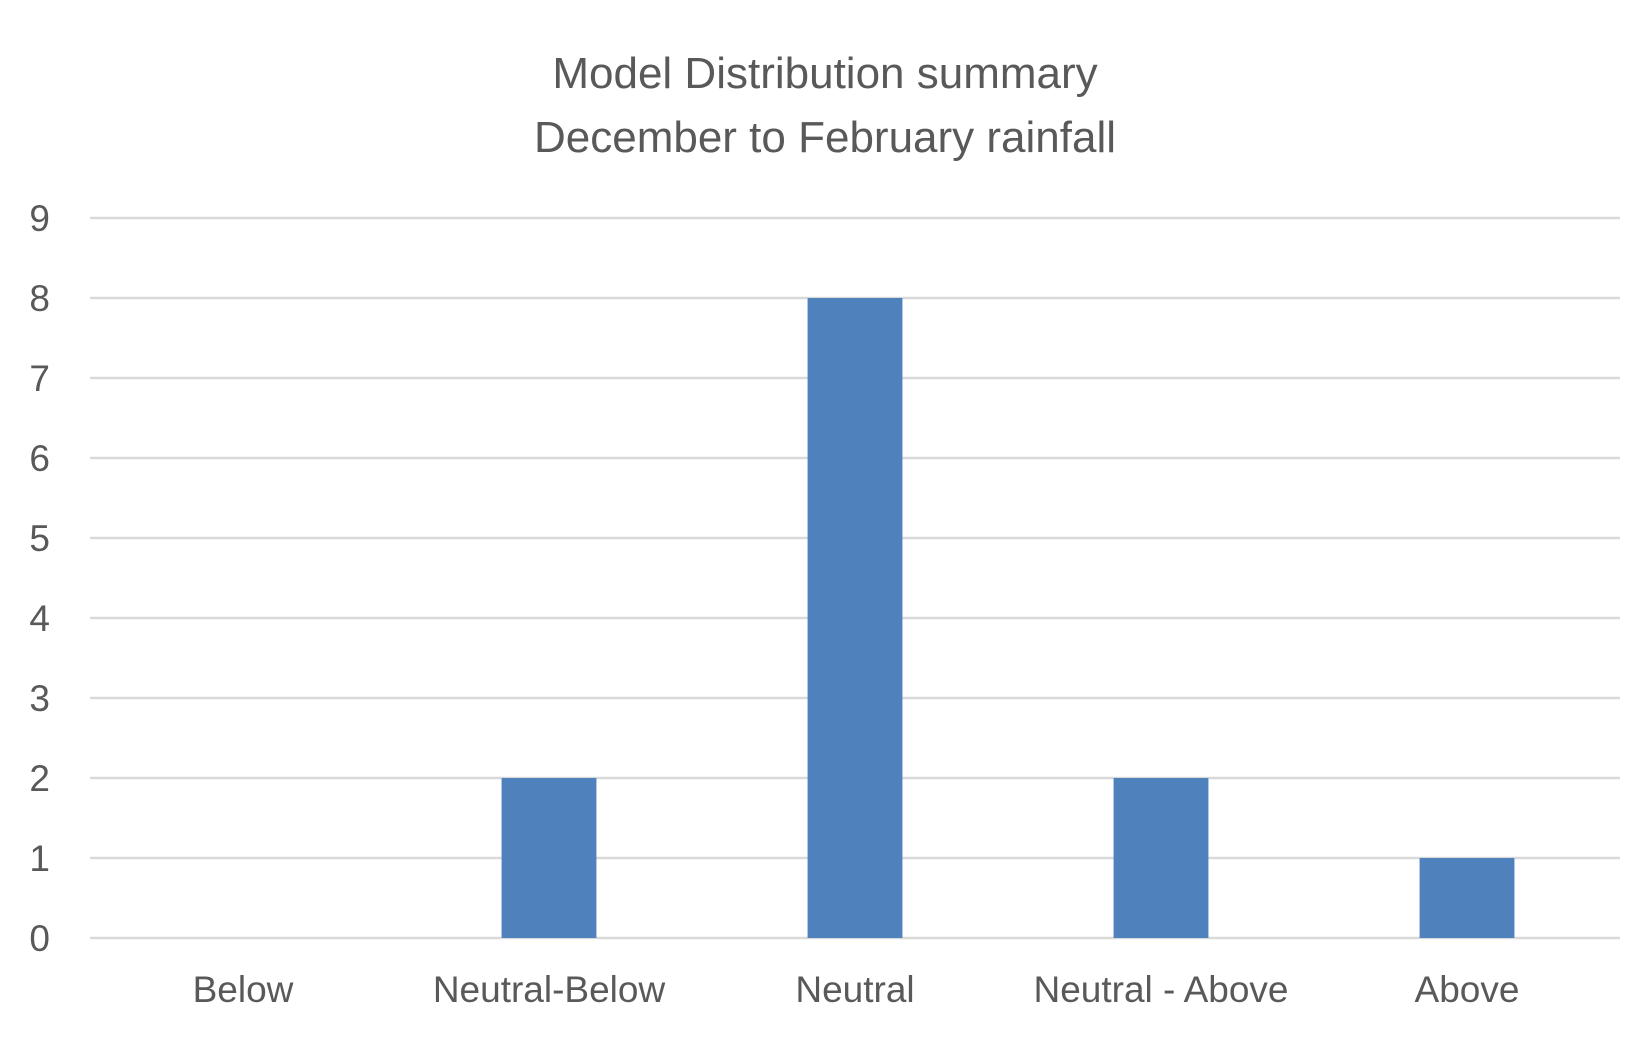 This screenshot has height=1037, width=1650. I want to click on bar-above, so click(1467, 898).